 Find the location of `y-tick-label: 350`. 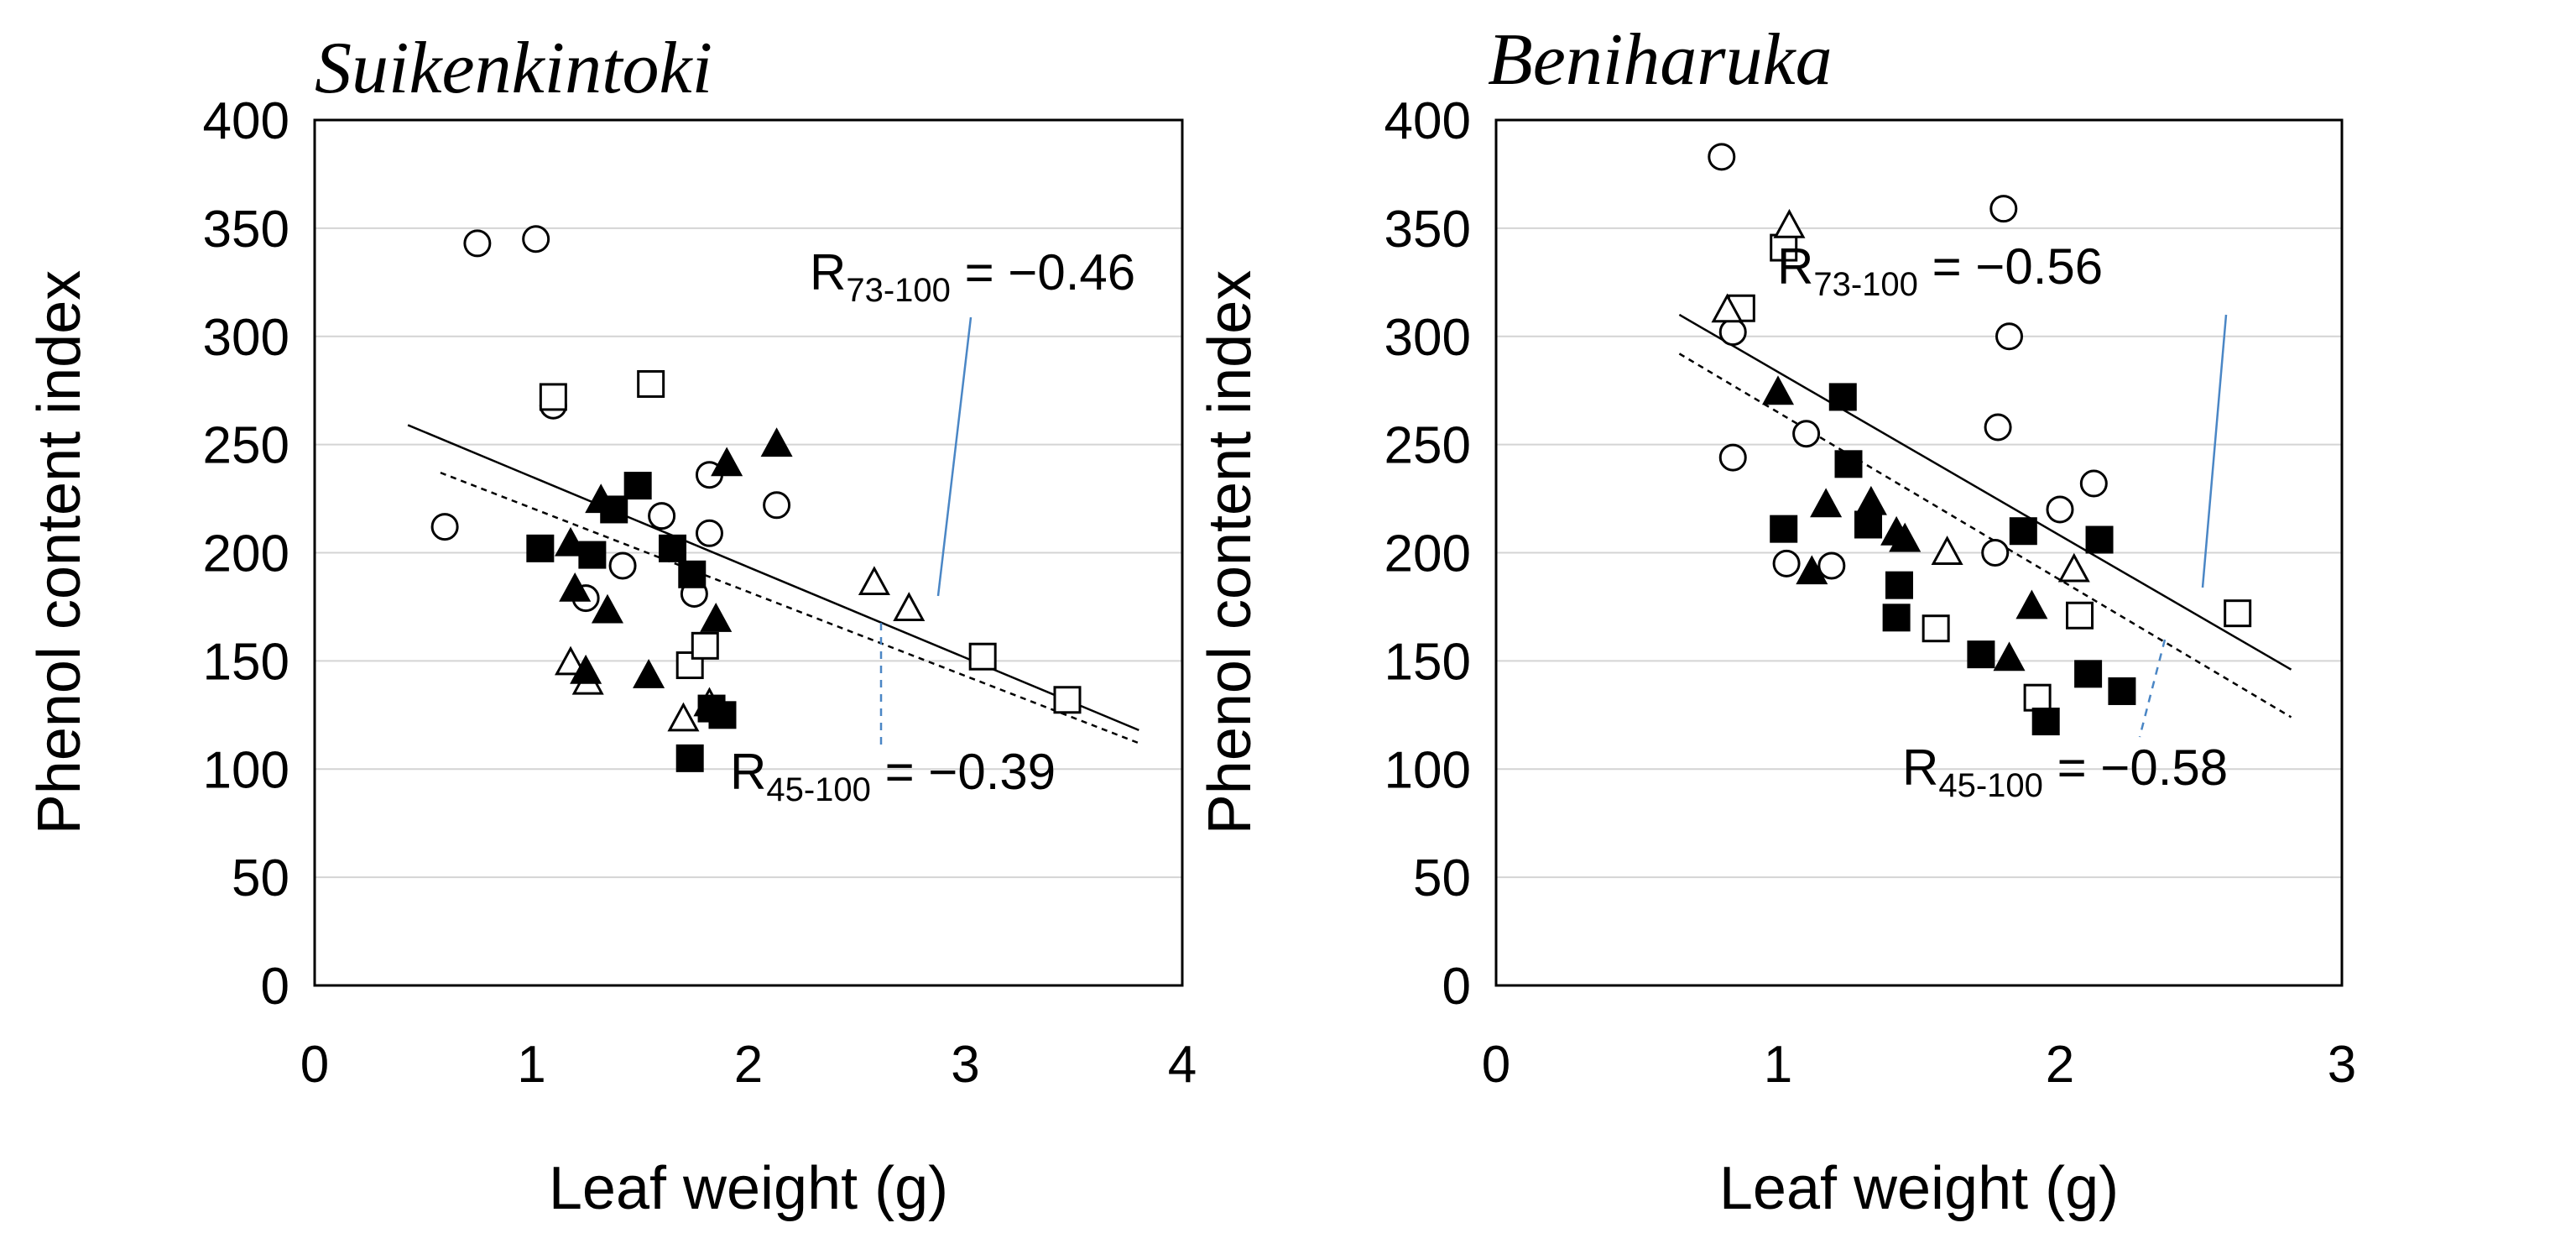

y-tick-label: 350 is located at coordinates (246, 230).